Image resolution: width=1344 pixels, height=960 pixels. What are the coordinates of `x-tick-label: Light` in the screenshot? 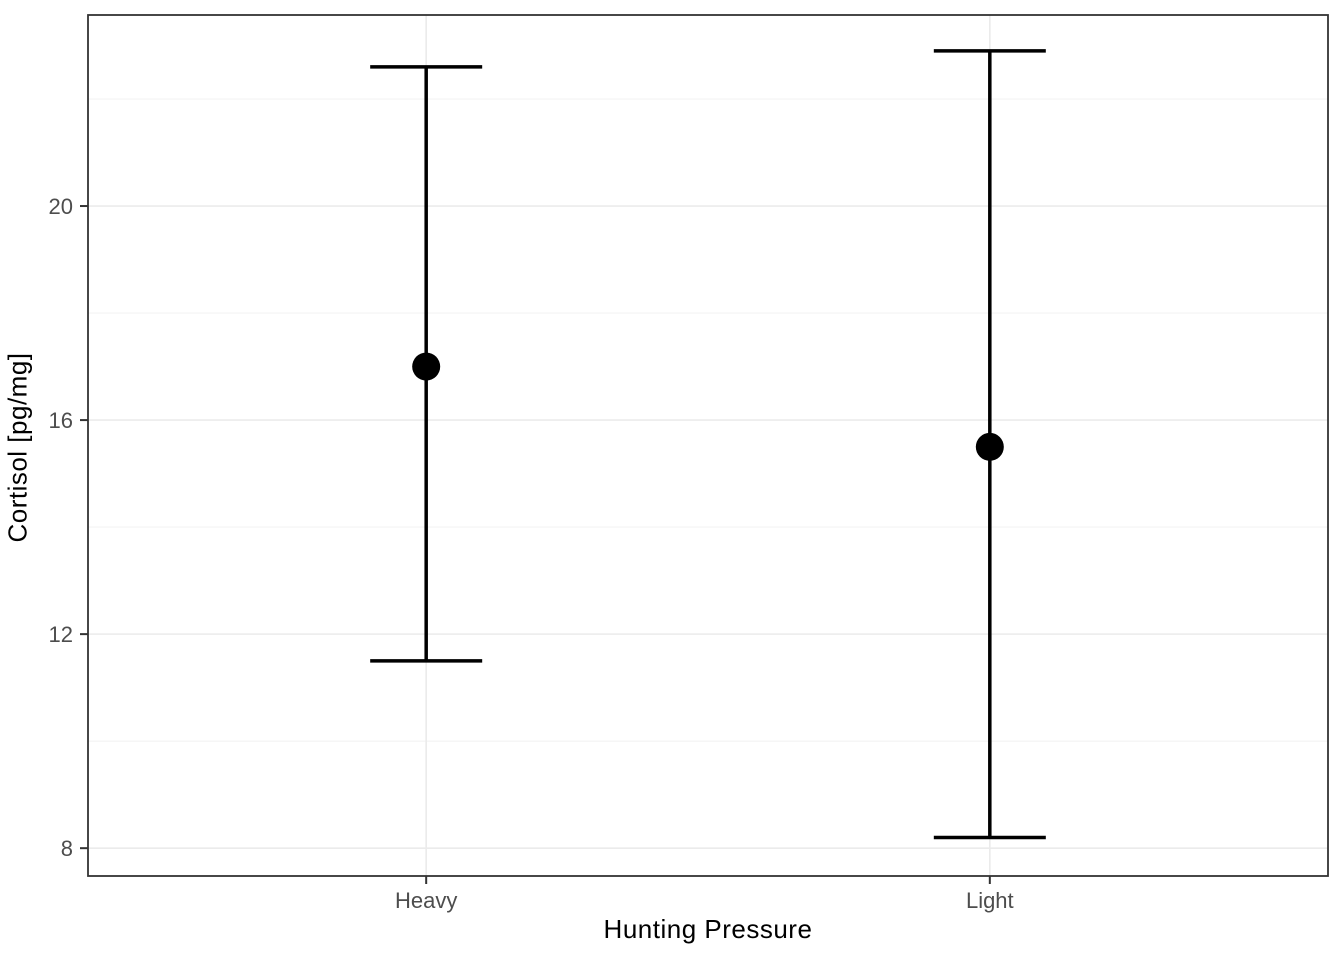 It's located at (990, 900).